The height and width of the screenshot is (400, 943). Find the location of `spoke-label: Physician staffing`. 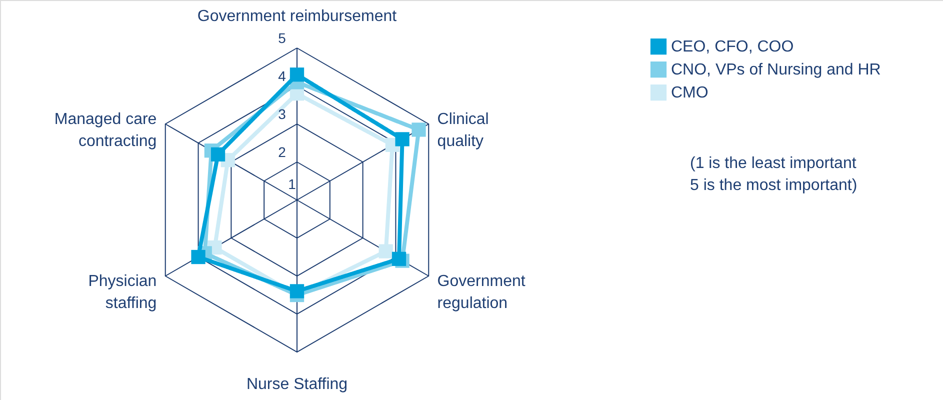

spoke-label: Physician staffing is located at coordinates (122, 292).